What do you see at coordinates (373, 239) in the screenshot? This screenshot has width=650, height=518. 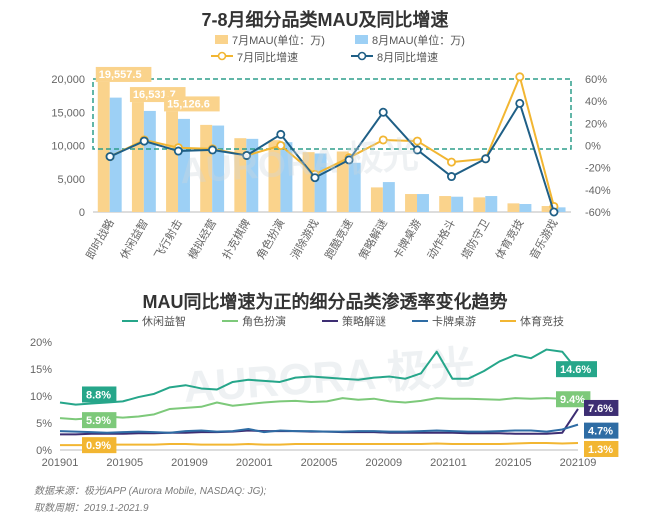 I see `x-tick-label: 策略解谜` at bounding box center [373, 239].